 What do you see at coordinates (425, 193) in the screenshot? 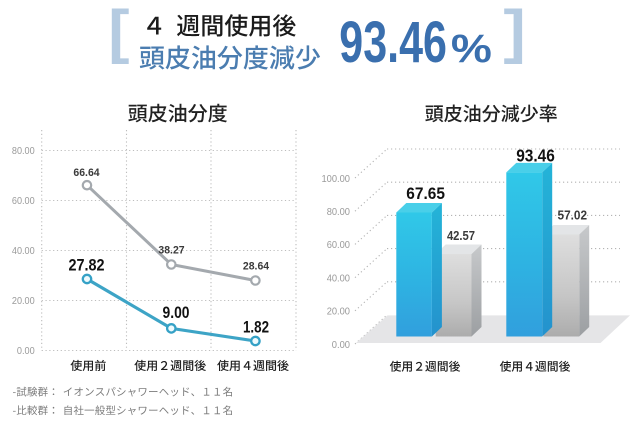
I see `svg-text: 67.65` at bounding box center [425, 193].